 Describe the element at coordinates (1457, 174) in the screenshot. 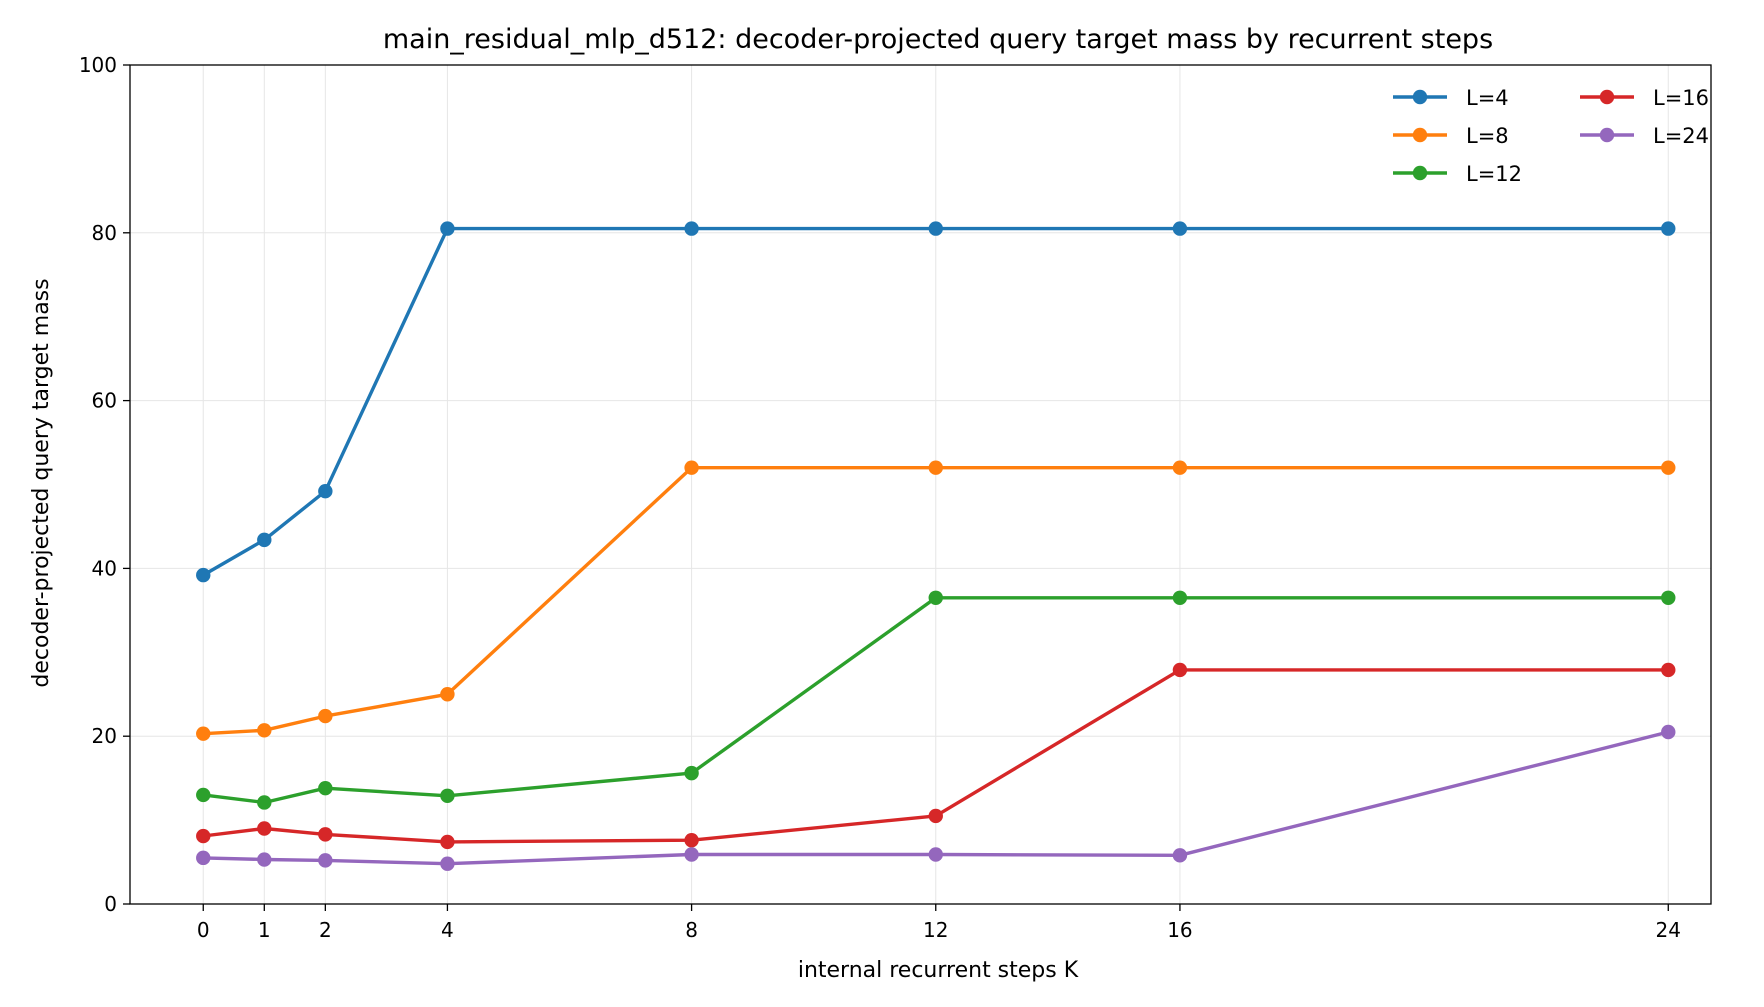

I see `legend-item: L=12` at that location.